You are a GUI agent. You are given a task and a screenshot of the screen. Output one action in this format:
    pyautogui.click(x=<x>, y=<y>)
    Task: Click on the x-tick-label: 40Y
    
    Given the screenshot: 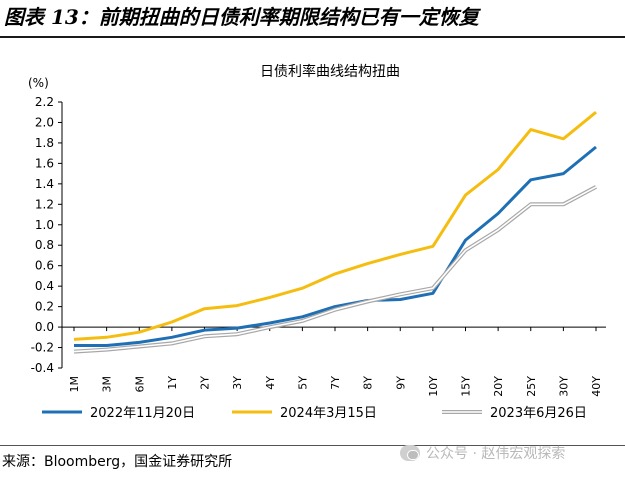 What is the action you would take?
    pyautogui.click(x=596, y=386)
    